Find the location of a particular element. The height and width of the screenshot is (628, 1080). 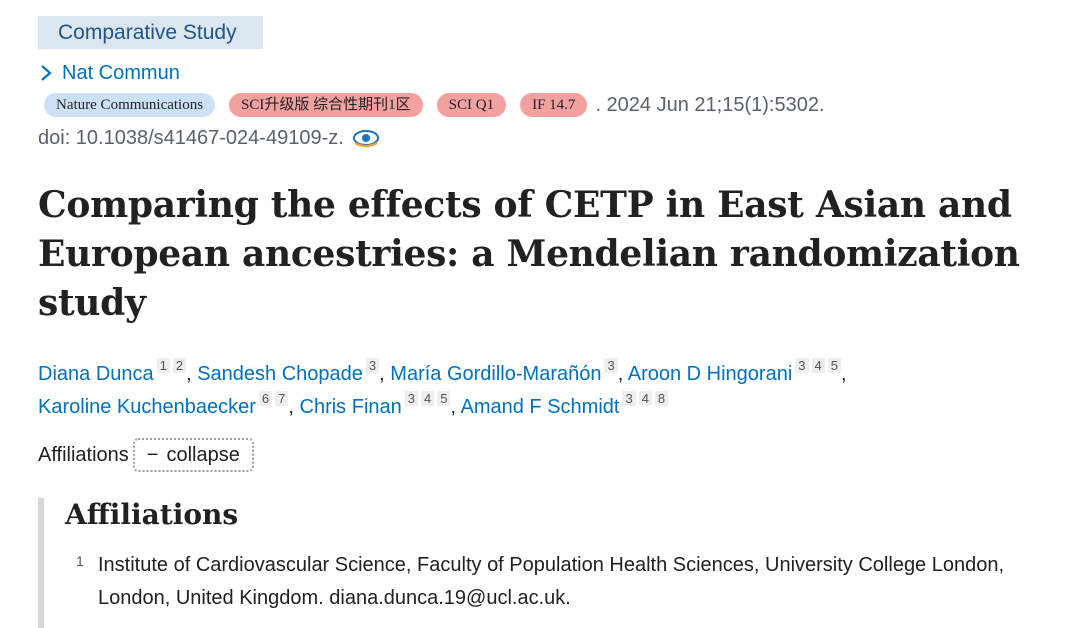

citation-text: . 2024 Jun 21;15(1):5302. is located at coordinates (710, 104).